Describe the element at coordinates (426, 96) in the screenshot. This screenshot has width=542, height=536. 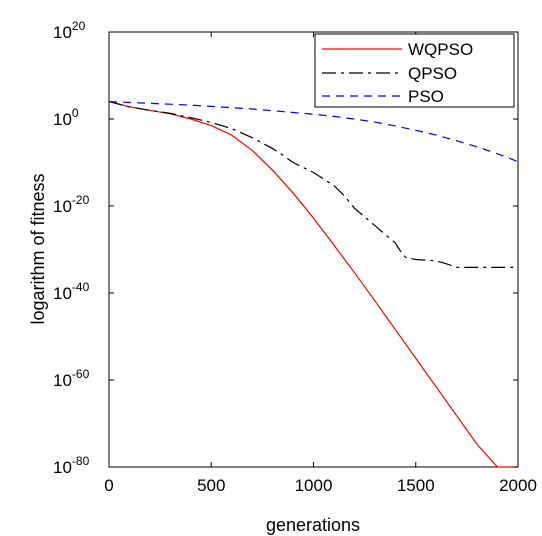
I see `legend-label-pso: PSO` at that location.